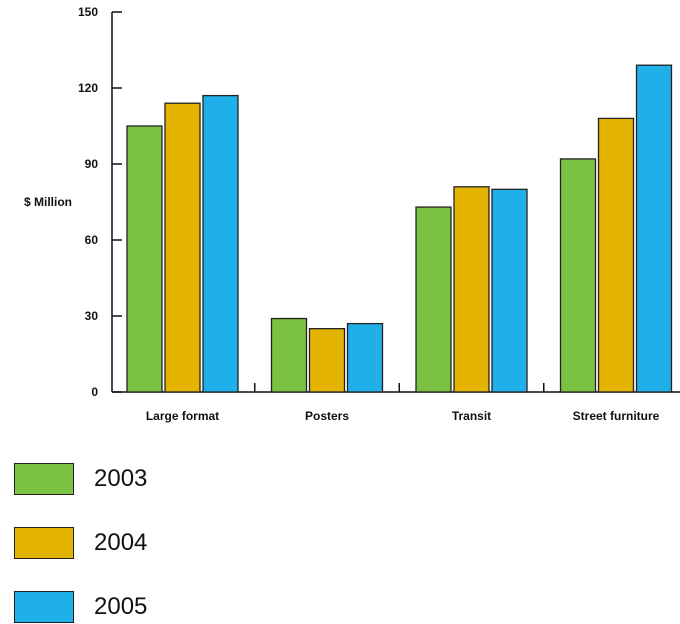 This screenshot has height=624, width=680. What do you see at coordinates (92, 164) in the screenshot?
I see `y-tick-label: 90` at bounding box center [92, 164].